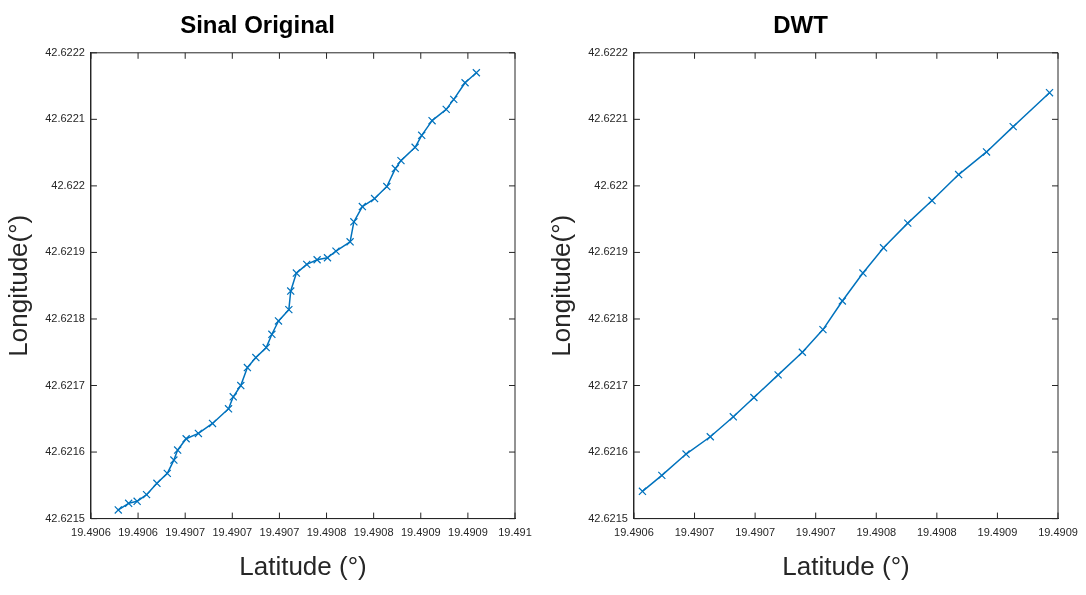  I want to click on chart-title: DWT, so click(801, 25).